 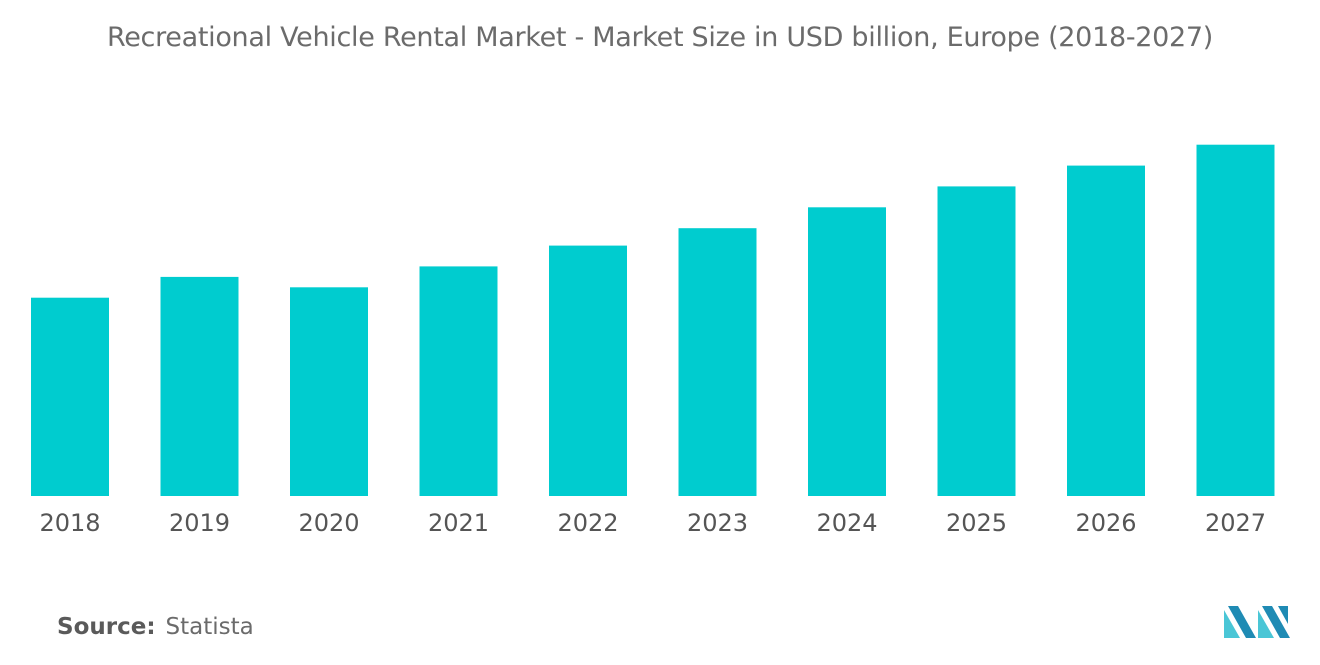 What do you see at coordinates (458, 523) in the screenshot?
I see `x-tick-label: 2021` at bounding box center [458, 523].